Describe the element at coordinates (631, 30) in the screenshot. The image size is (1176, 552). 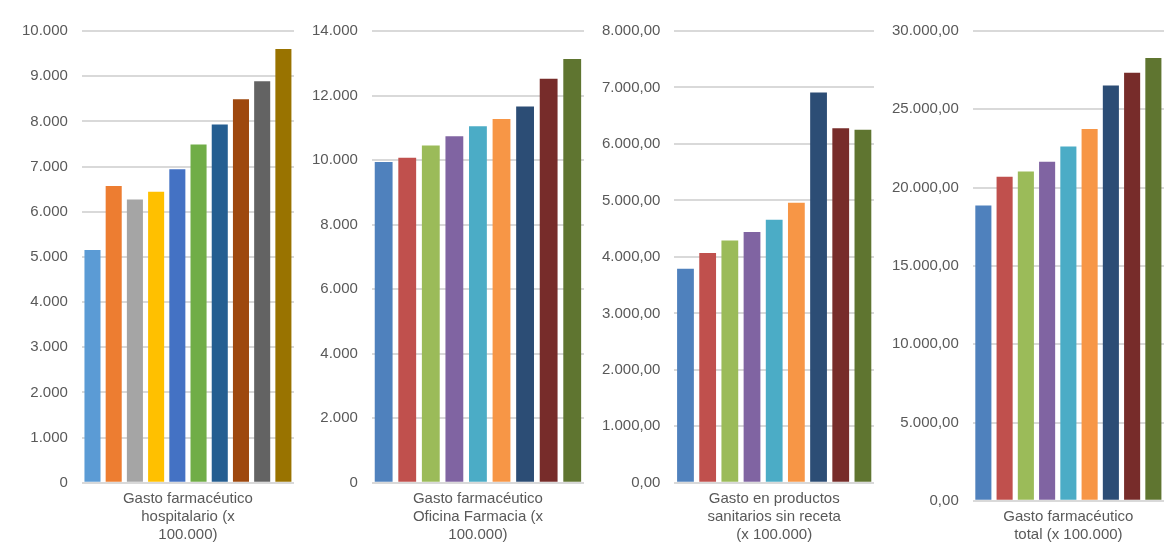
I see `y-tick-label: 8.000,00` at that location.